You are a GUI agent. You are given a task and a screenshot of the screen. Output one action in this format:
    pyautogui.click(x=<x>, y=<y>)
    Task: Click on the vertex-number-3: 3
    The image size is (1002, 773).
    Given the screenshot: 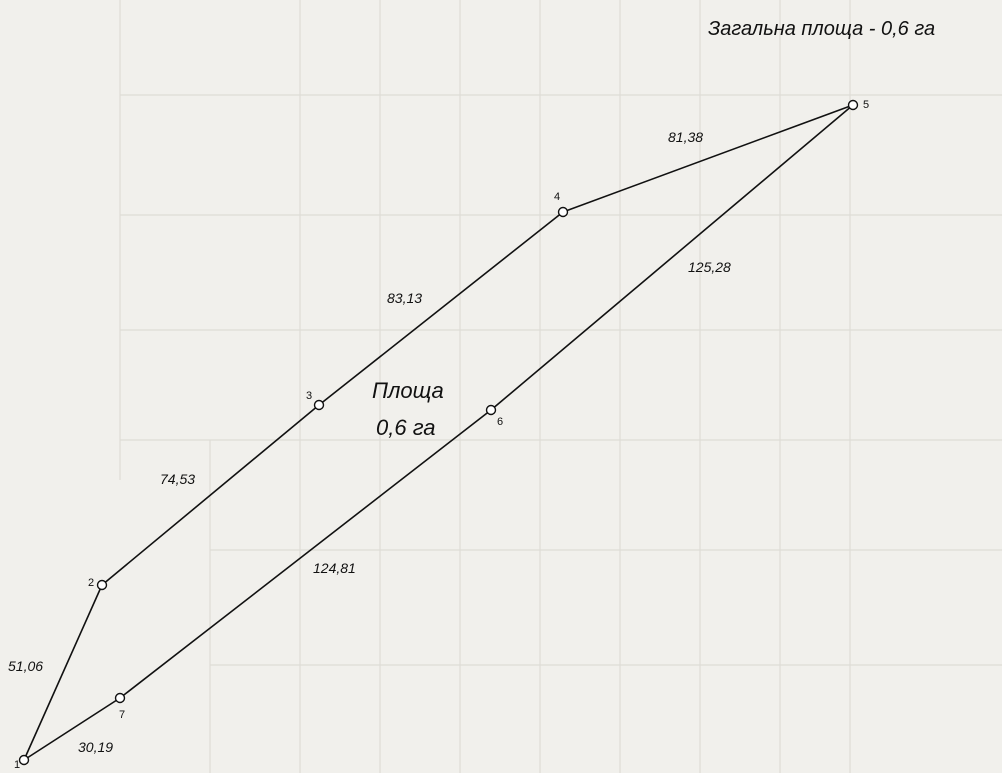 What is the action you would take?
    pyautogui.click(x=309, y=396)
    